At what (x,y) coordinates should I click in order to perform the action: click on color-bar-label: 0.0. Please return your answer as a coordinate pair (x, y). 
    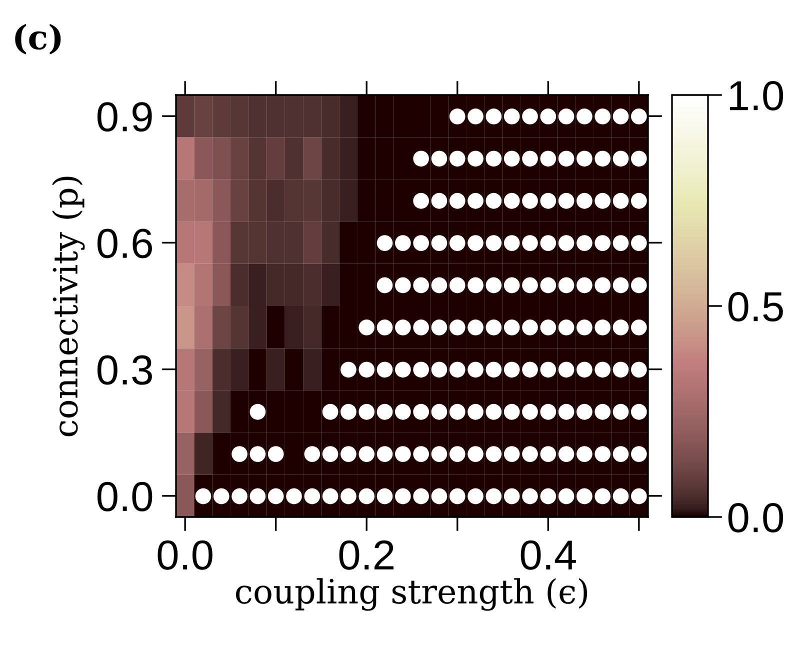
    Looking at the image, I should click on (756, 518).